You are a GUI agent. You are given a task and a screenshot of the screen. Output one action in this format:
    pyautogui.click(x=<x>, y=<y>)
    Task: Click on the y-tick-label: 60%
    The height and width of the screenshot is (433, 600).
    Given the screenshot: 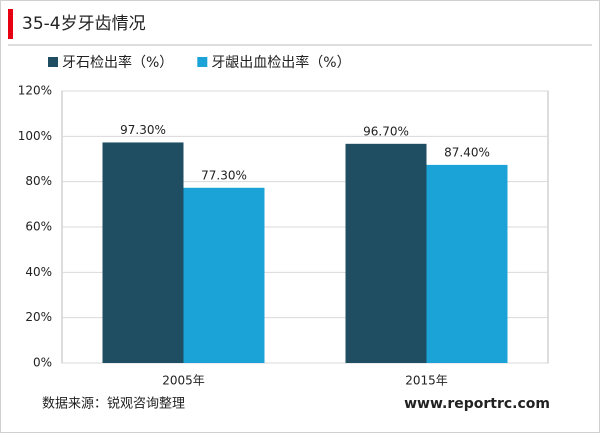 What is the action you would take?
    pyautogui.click(x=38, y=227)
    